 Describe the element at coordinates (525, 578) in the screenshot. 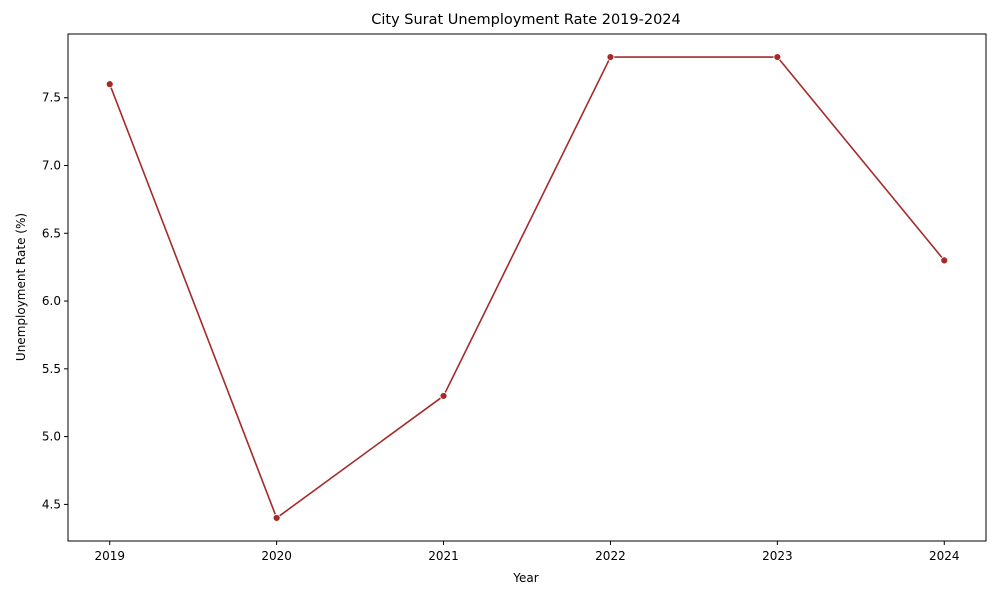

I see `x-axis-title: Year` at that location.